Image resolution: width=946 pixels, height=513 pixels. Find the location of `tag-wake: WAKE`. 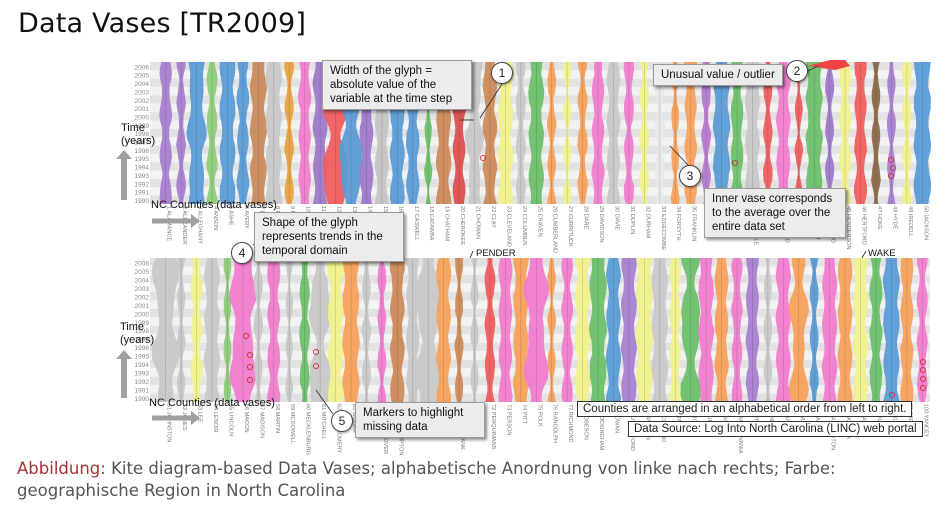

tag-wake: WAKE is located at coordinates (882, 253).